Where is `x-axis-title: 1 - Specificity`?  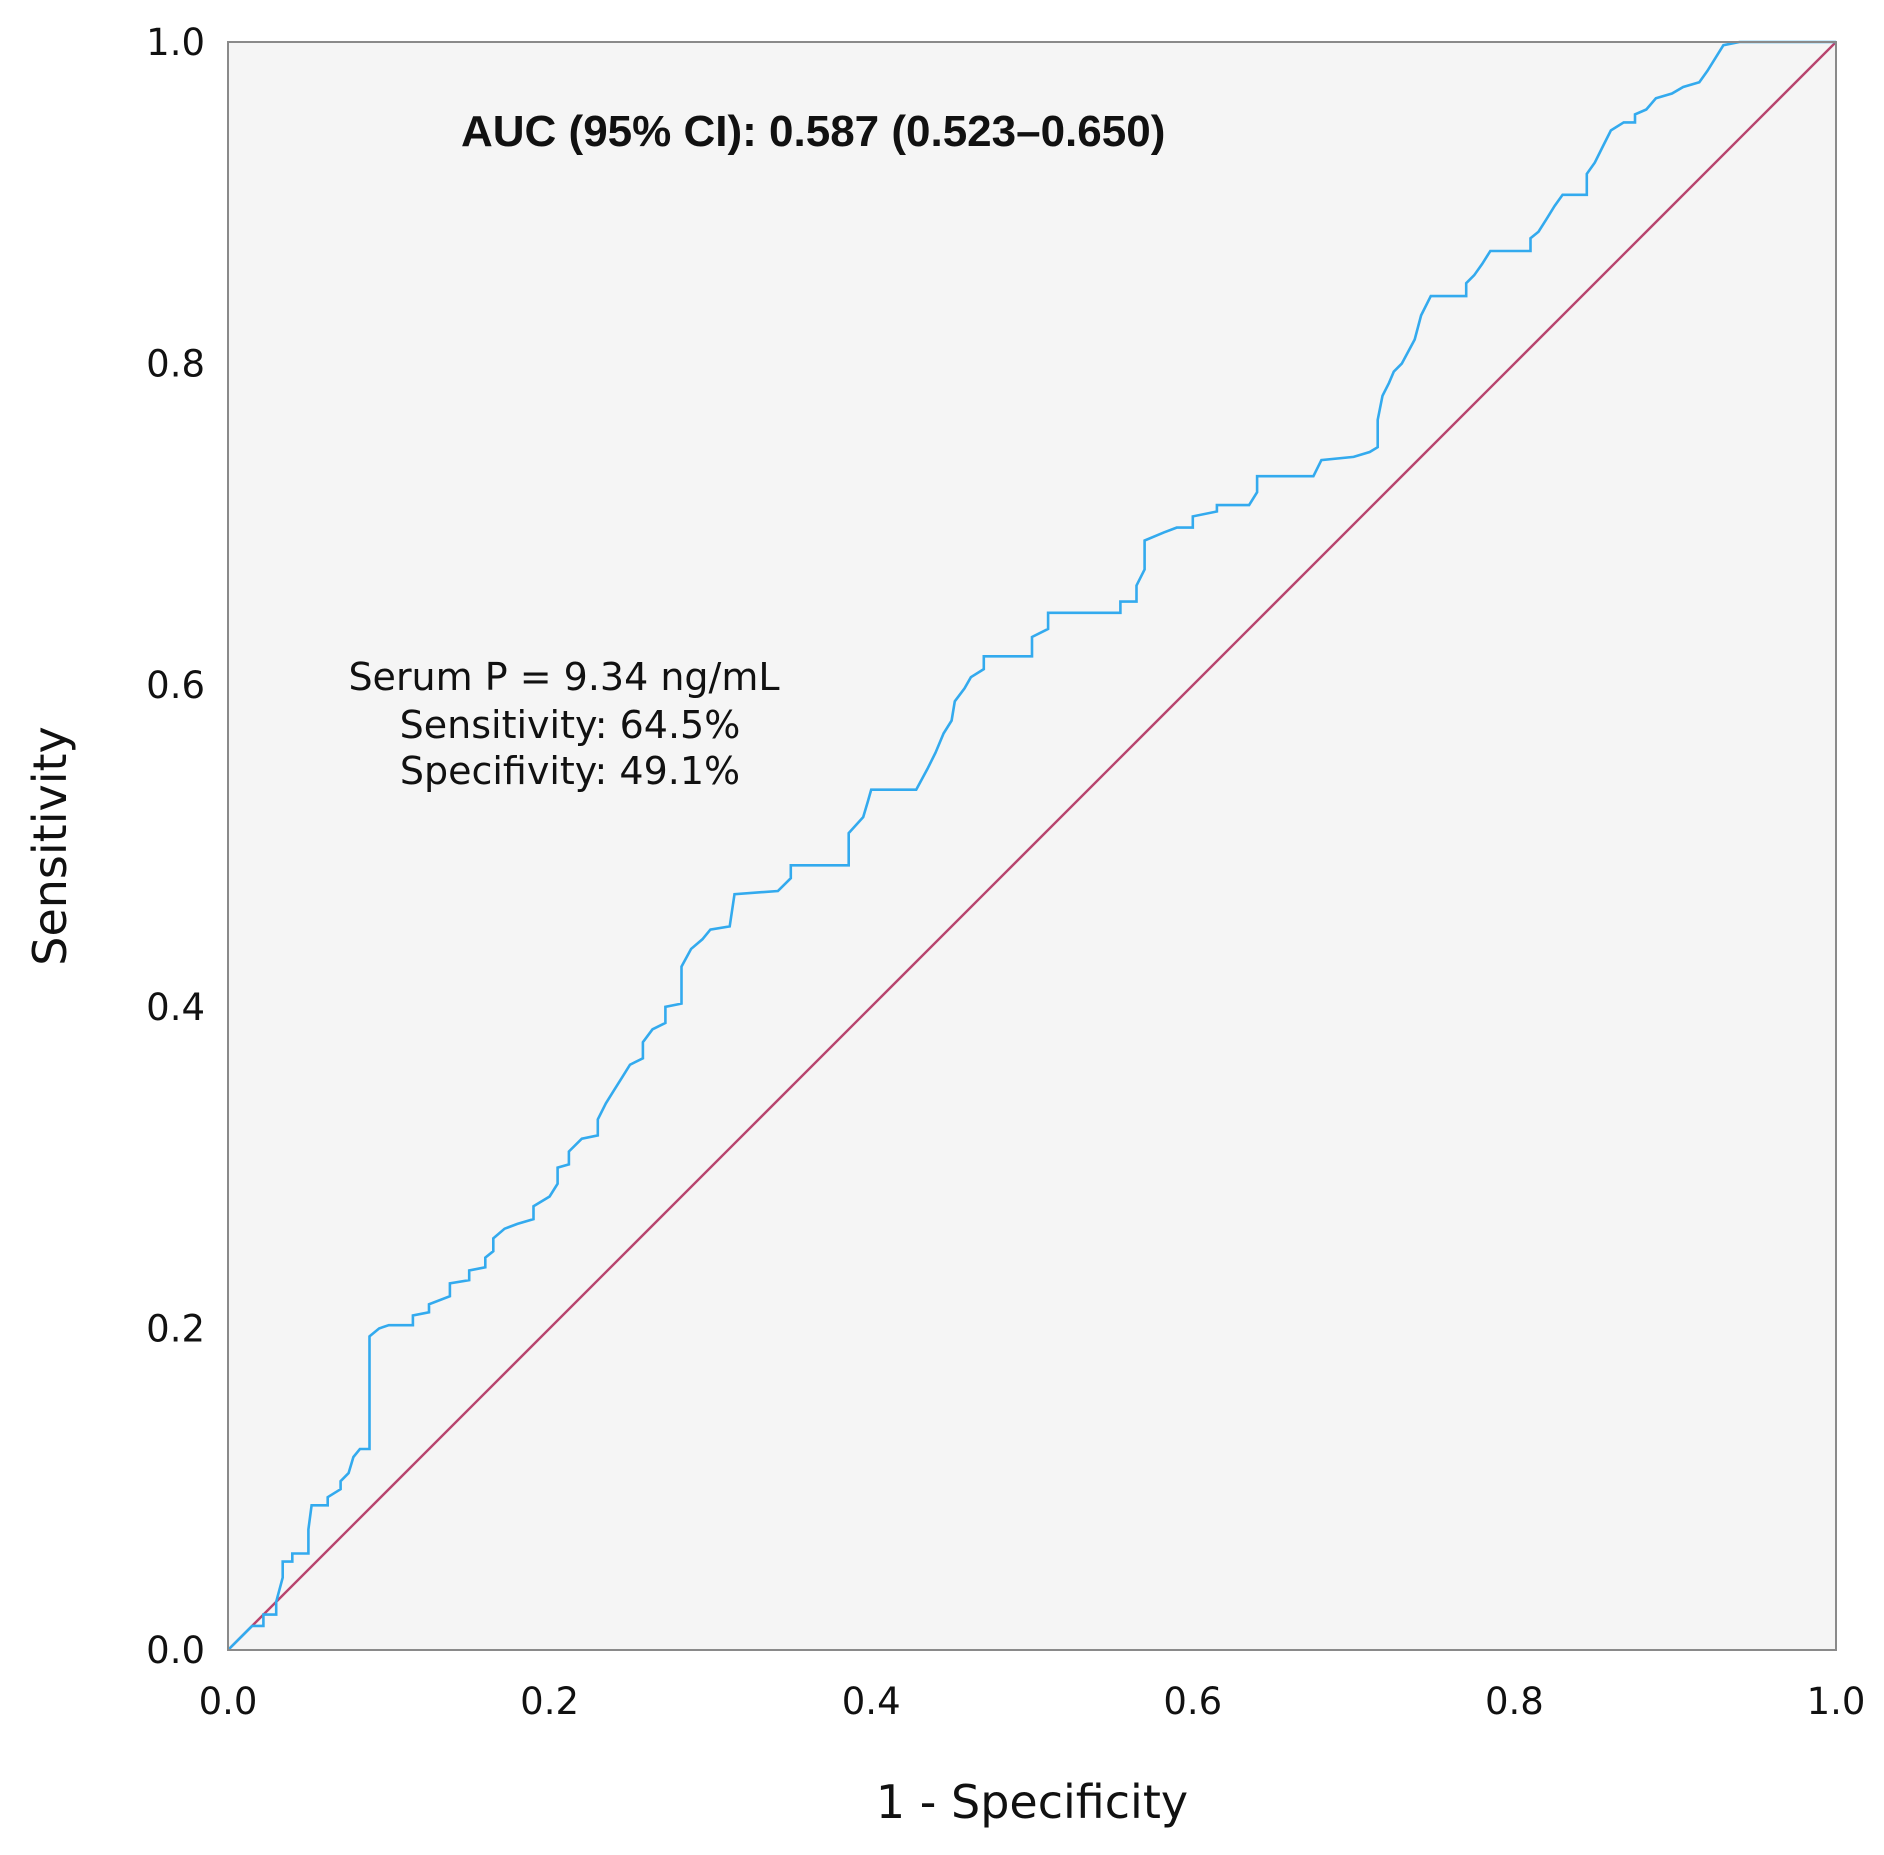 x-axis-title: 1 - Specificity is located at coordinates (1032, 1802).